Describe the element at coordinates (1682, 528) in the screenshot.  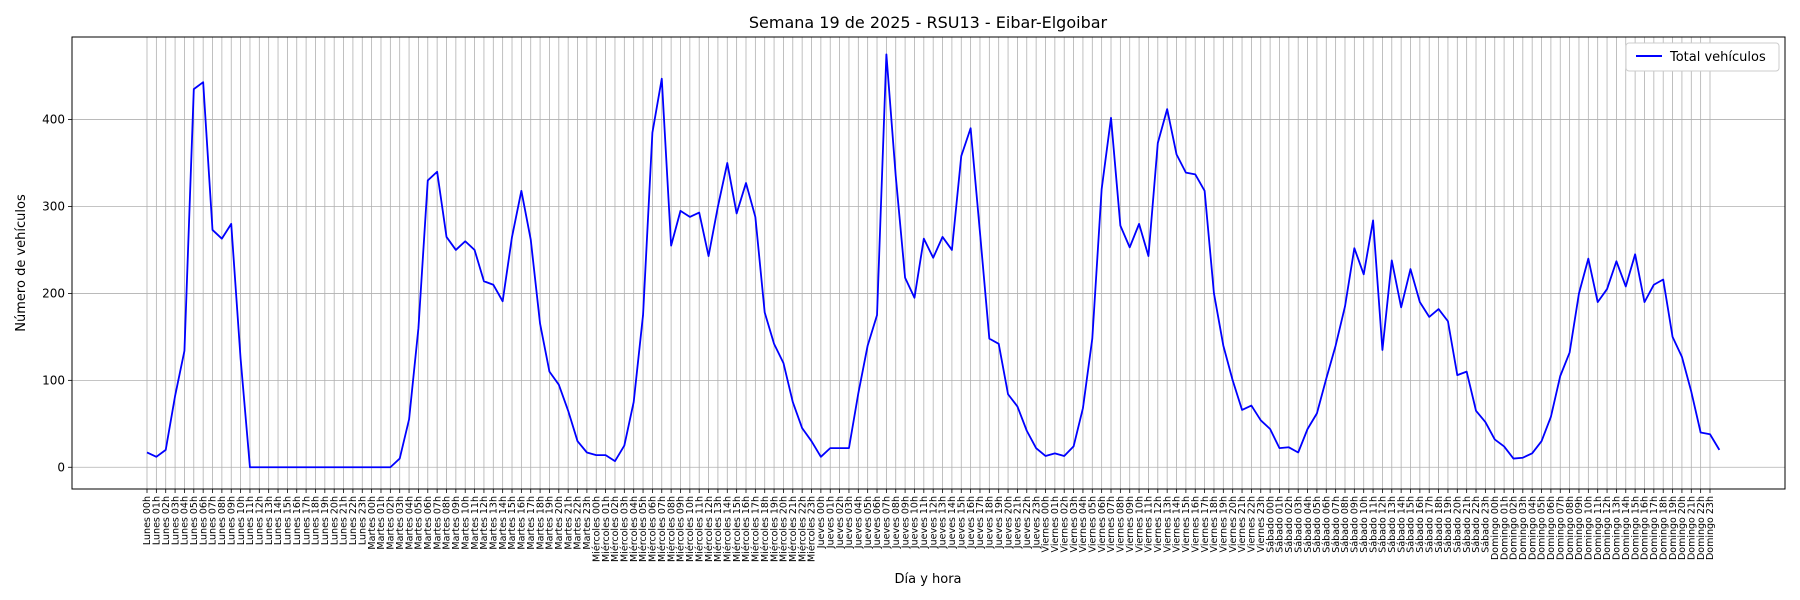
I see `x-tick-label: Domingo 20h` at that location.